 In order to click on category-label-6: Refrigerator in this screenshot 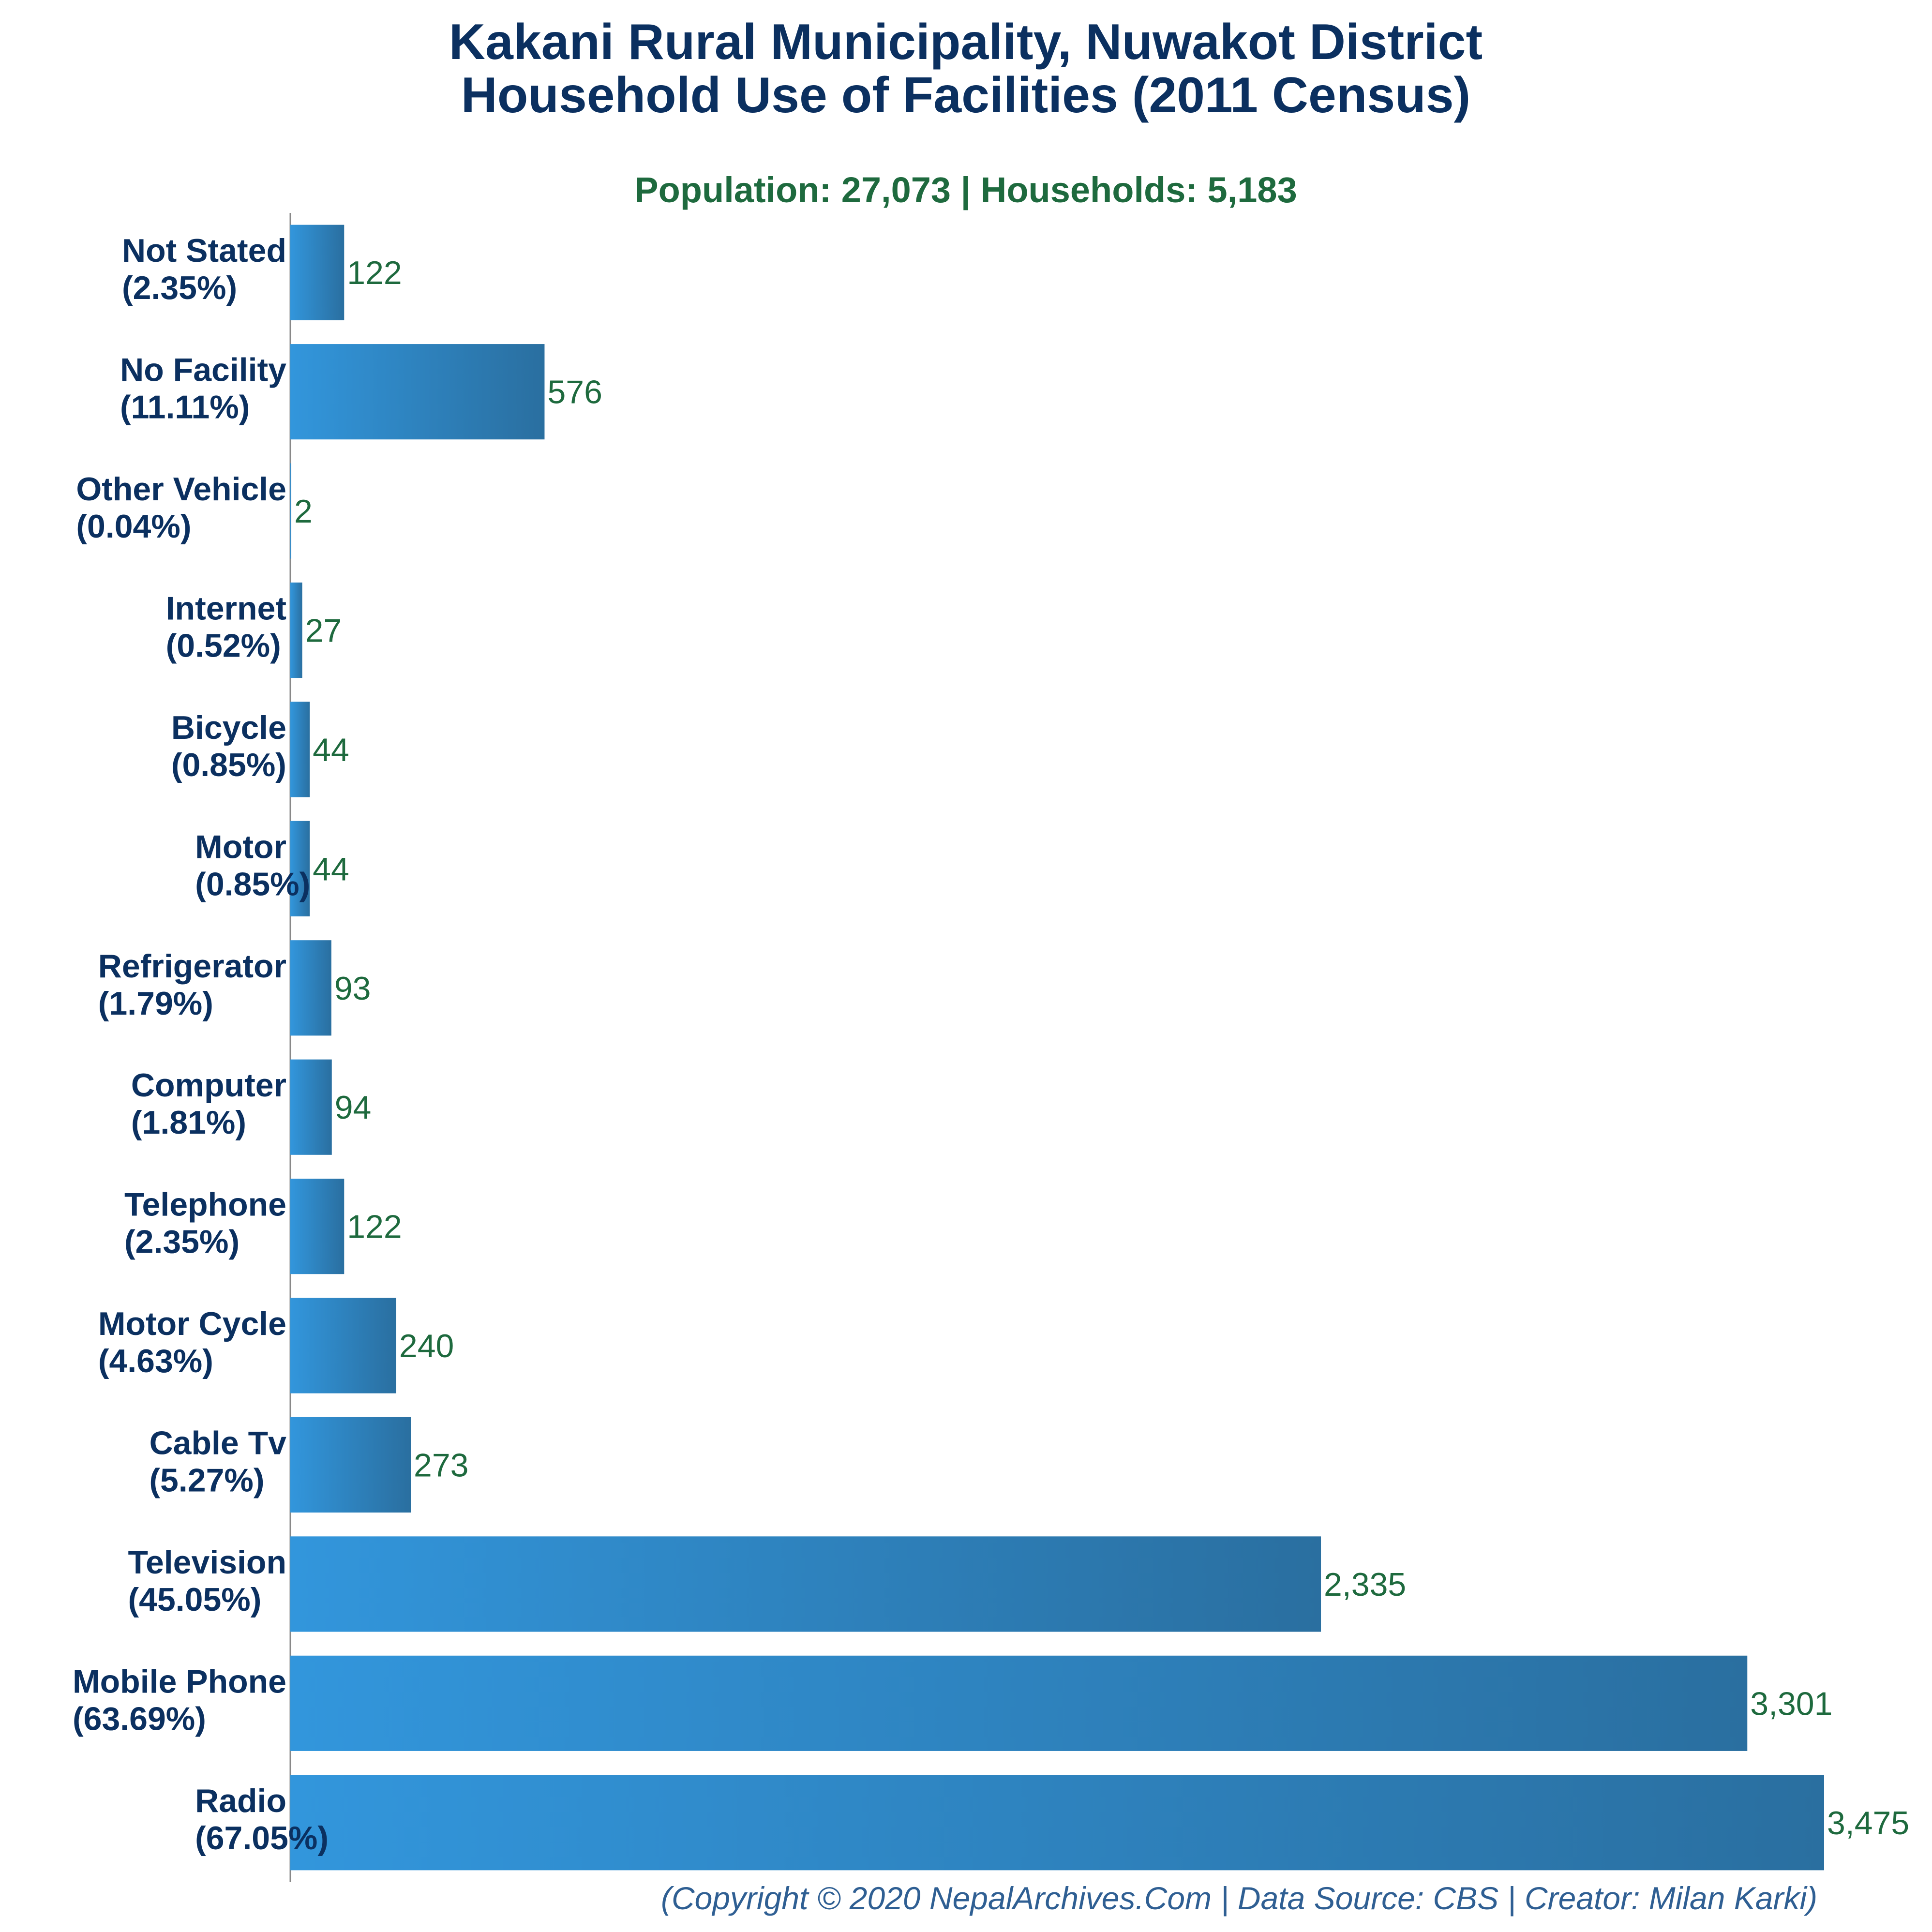, I will do `click(192, 966)`.